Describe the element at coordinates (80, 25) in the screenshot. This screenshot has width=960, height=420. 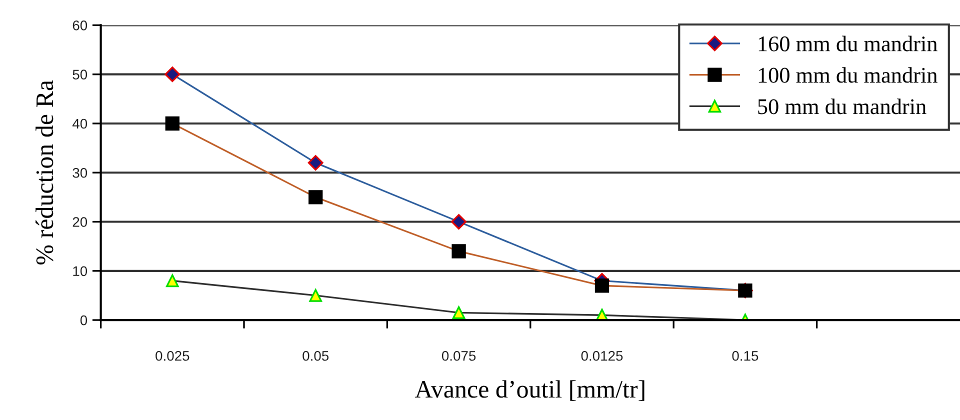
I see `y-tick-label: 60` at that location.